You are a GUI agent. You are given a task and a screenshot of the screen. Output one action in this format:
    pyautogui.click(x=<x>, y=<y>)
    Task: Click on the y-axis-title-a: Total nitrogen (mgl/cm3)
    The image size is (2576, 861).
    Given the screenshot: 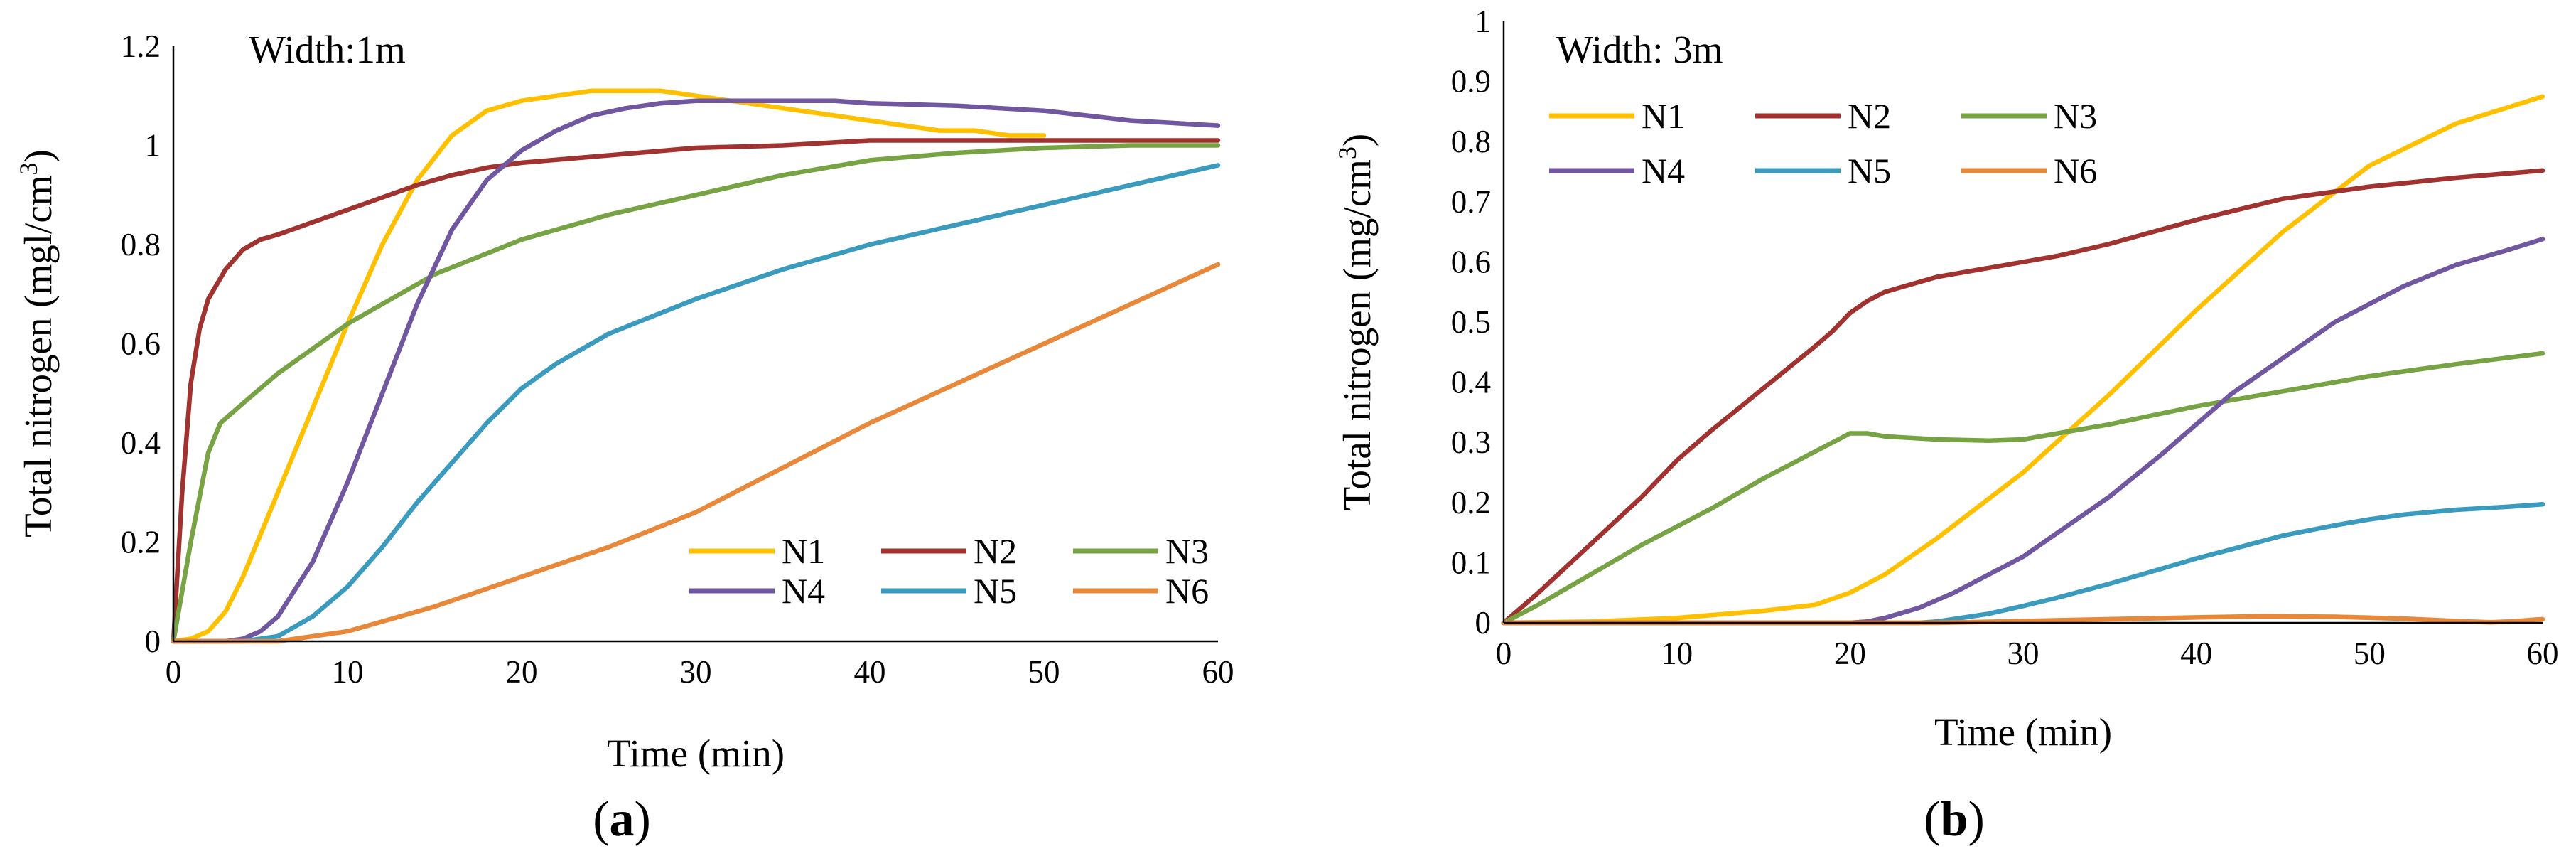 What is the action you would take?
    pyautogui.click(x=37, y=343)
    